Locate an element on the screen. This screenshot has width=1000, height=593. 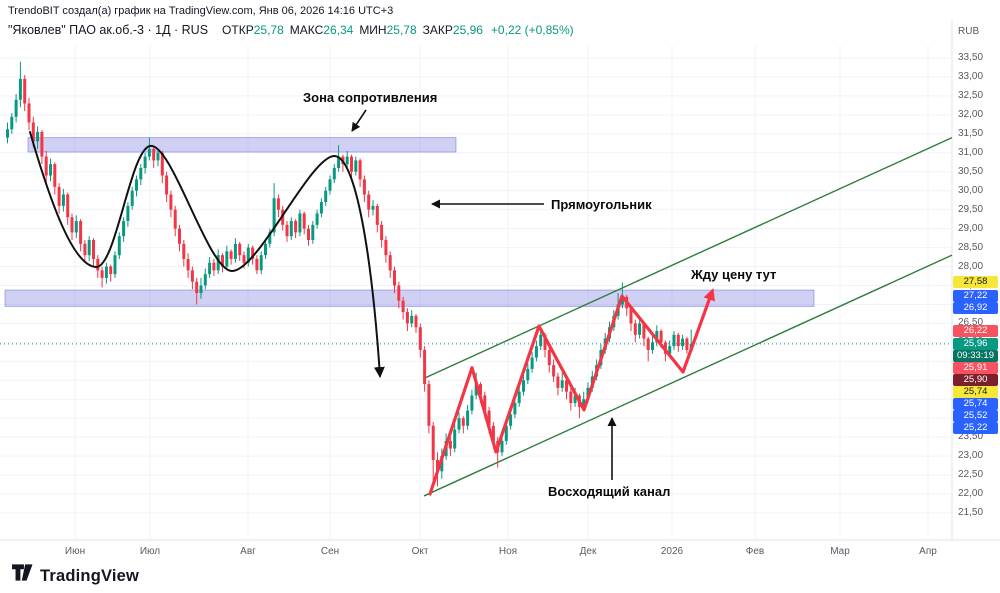
zone-resistance-upper is located at coordinates (242, 145).